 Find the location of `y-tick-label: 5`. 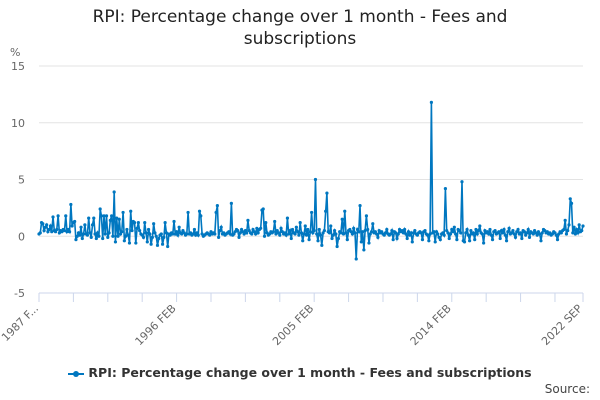

y-tick-label: 5 is located at coordinates (21, 180).